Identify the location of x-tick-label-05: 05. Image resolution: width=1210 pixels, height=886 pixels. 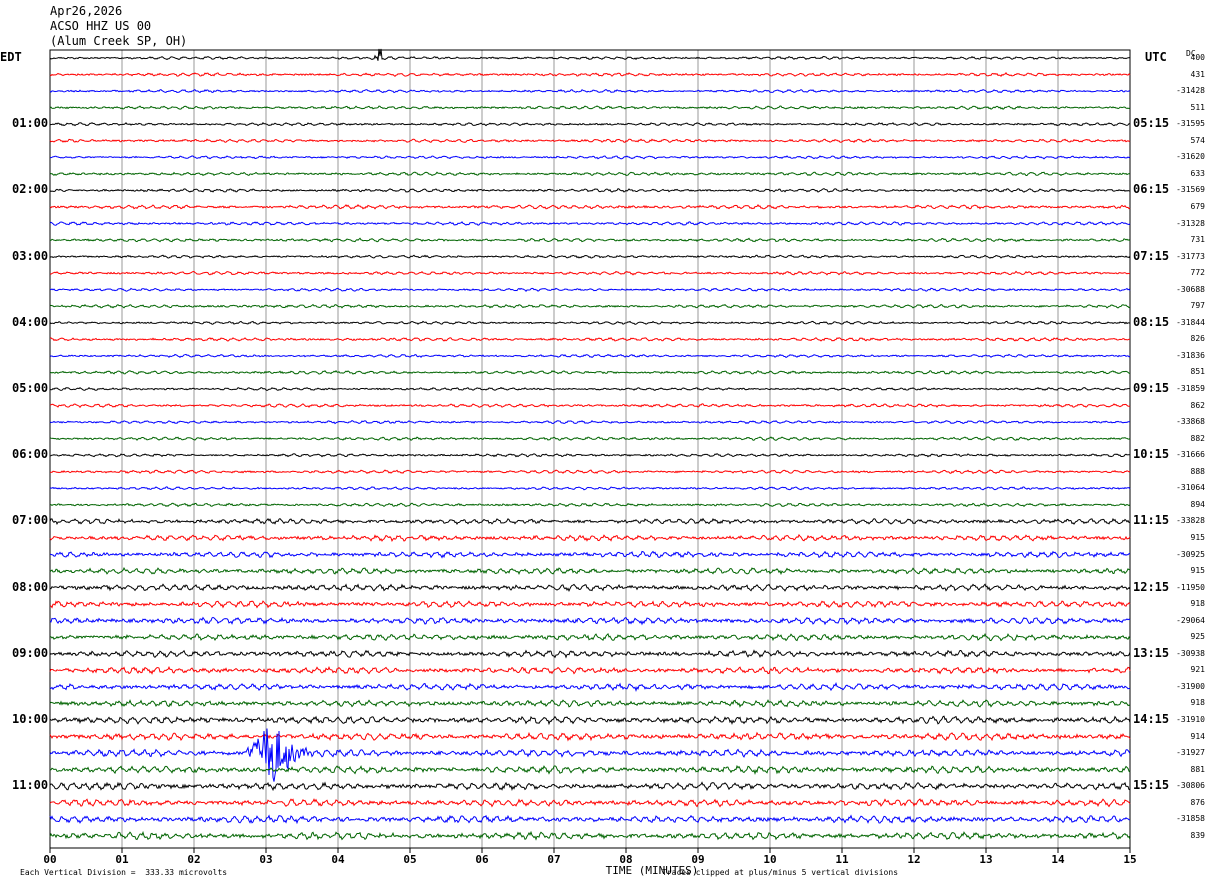
(409, 859).